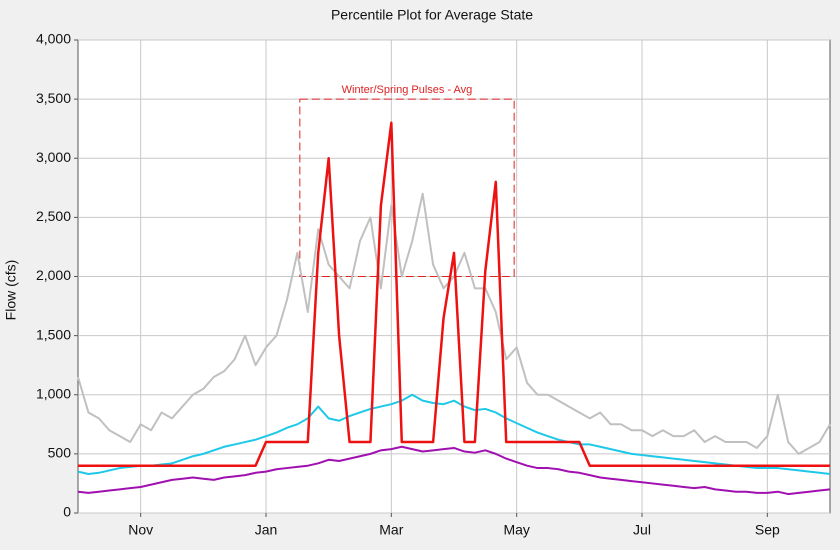 The image size is (840, 550). Describe the element at coordinates (767, 530) in the screenshot. I see `x-tick-label: Sep` at that location.